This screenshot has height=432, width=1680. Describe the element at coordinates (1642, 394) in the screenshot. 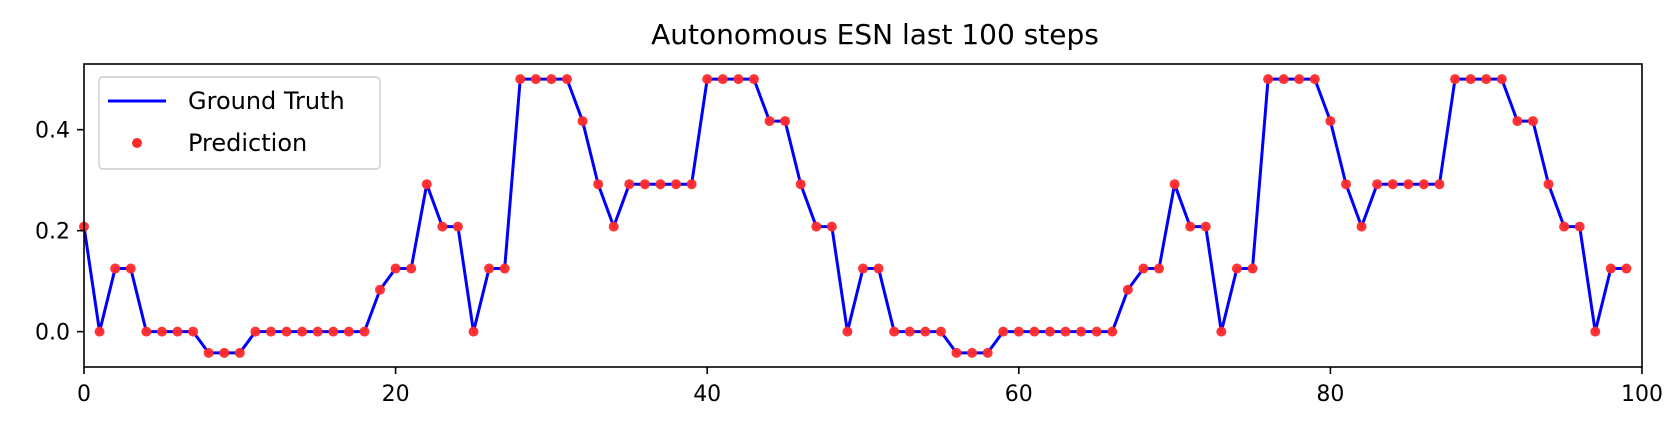

I see `x-tick-label: 100` at that location.